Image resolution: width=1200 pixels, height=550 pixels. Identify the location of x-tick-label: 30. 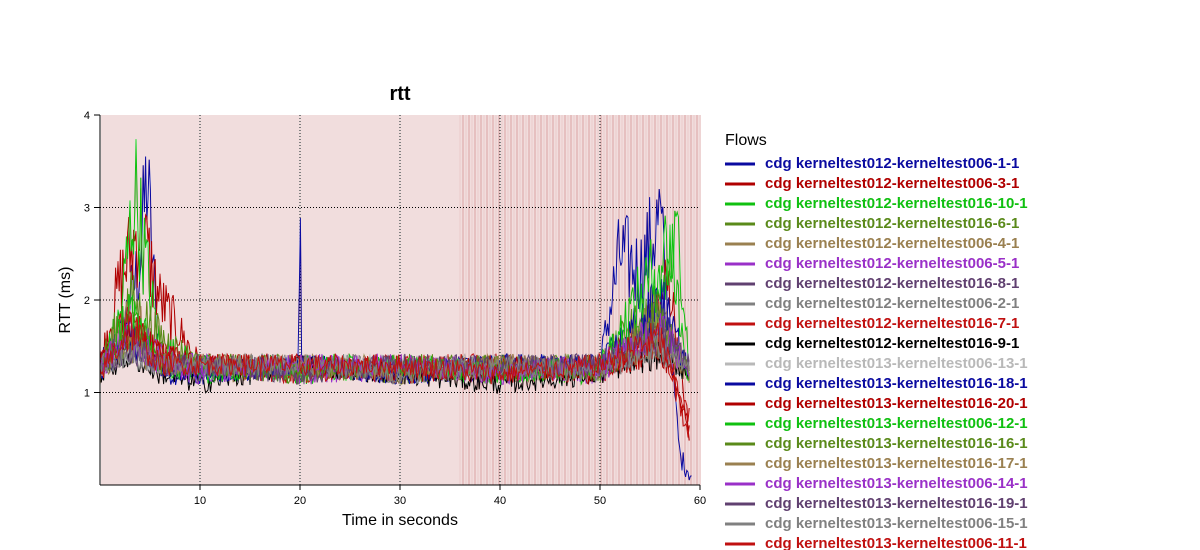
(400, 501).